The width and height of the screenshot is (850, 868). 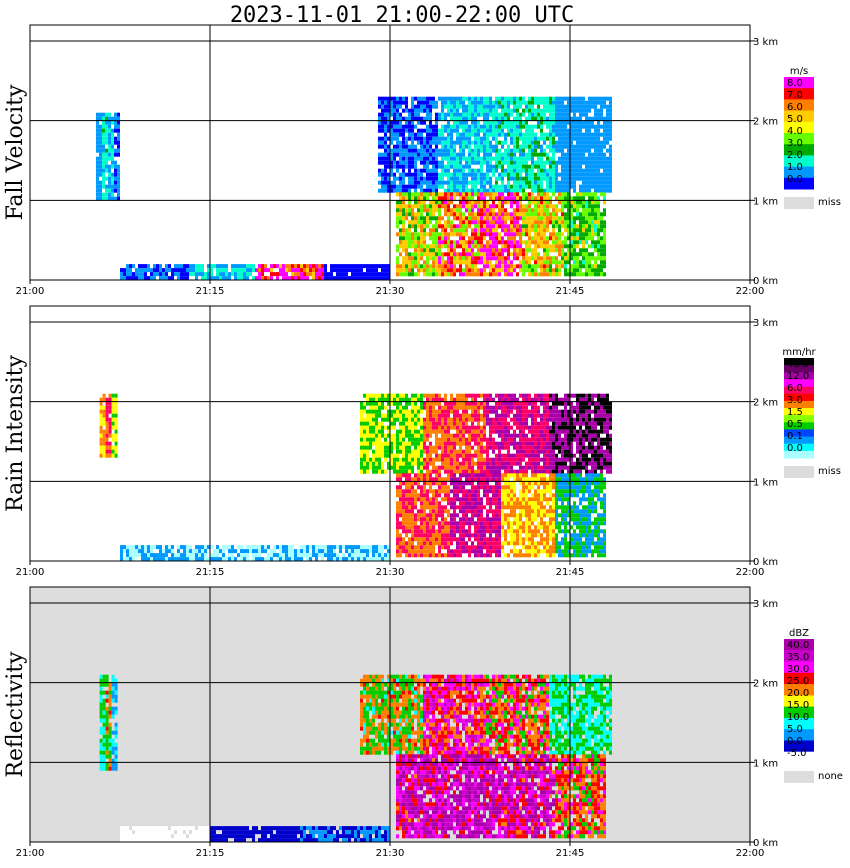 What do you see at coordinates (15, 152) in the screenshot?
I see `y-axis-label: Fall Velocity` at bounding box center [15, 152].